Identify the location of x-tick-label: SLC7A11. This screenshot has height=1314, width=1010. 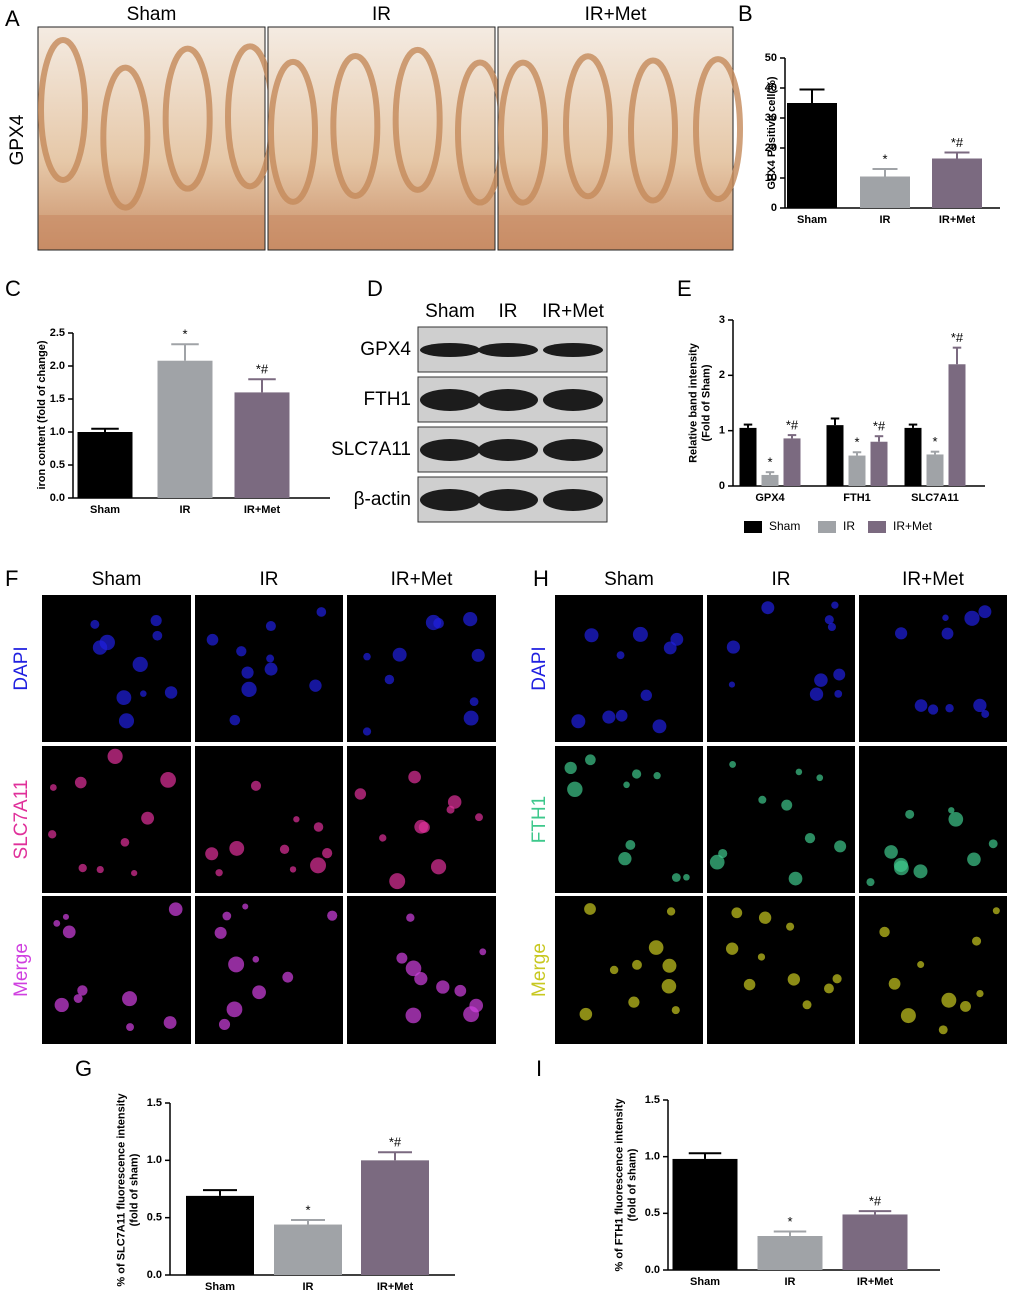
(935, 498).